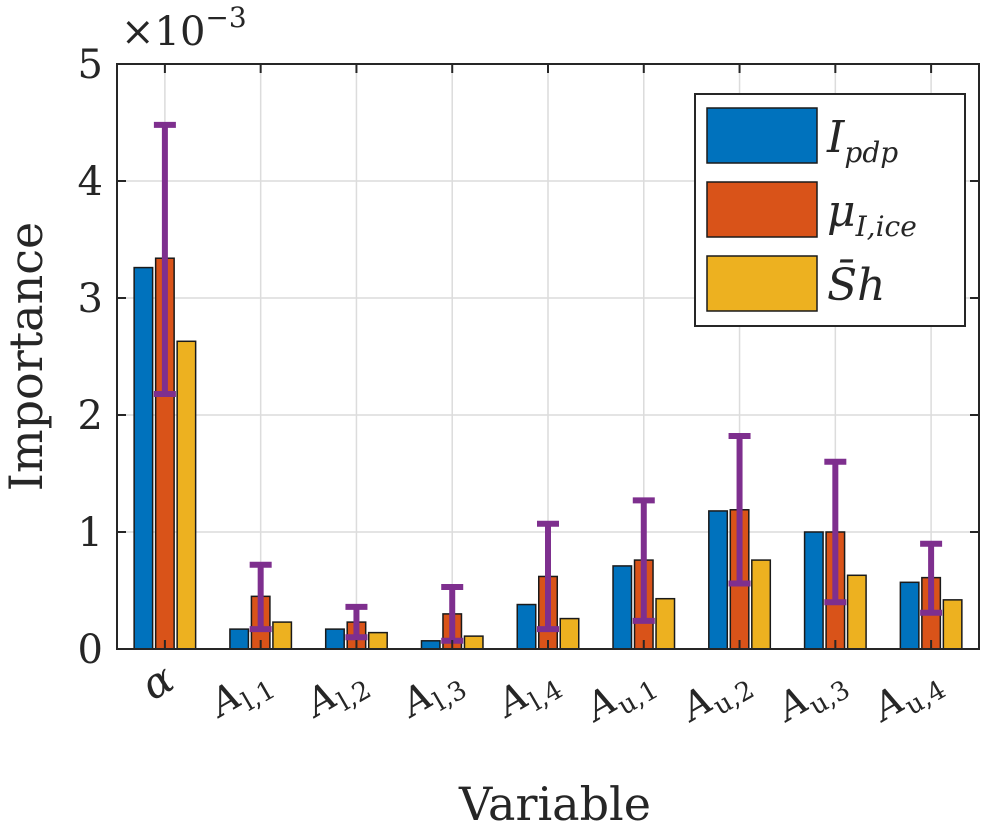 This screenshot has width=997, height=830. What do you see at coordinates (90, 182) in the screenshot?
I see `y-tick-label: 4` at bounding box center [90, 182].